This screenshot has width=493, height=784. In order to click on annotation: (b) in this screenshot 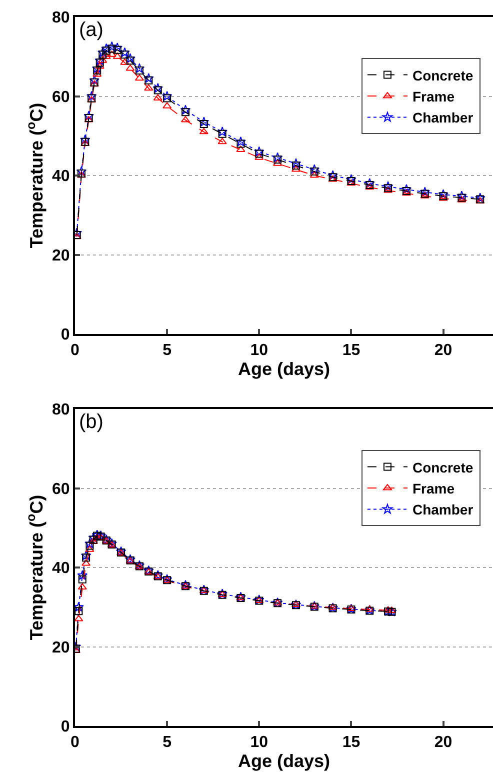, I will do `click(91, 422)`.